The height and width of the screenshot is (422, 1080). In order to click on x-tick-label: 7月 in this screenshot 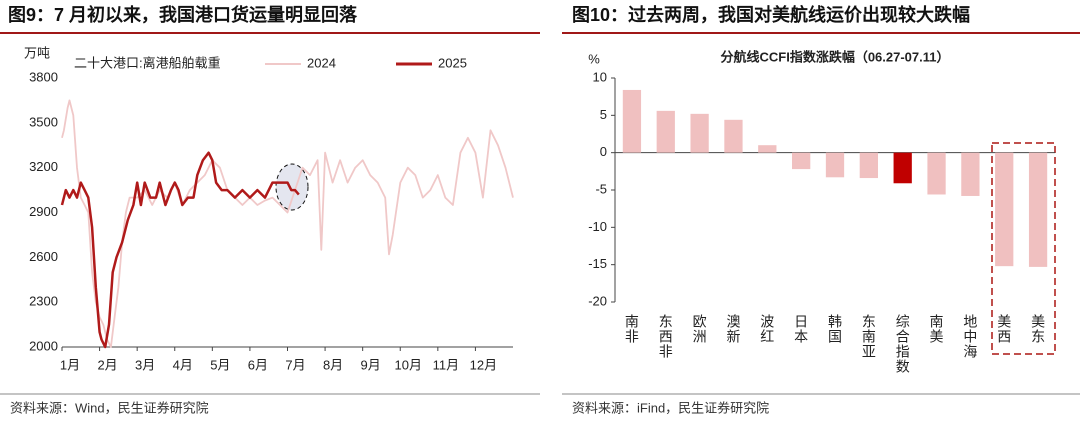, I will do `click(295, 364)`.